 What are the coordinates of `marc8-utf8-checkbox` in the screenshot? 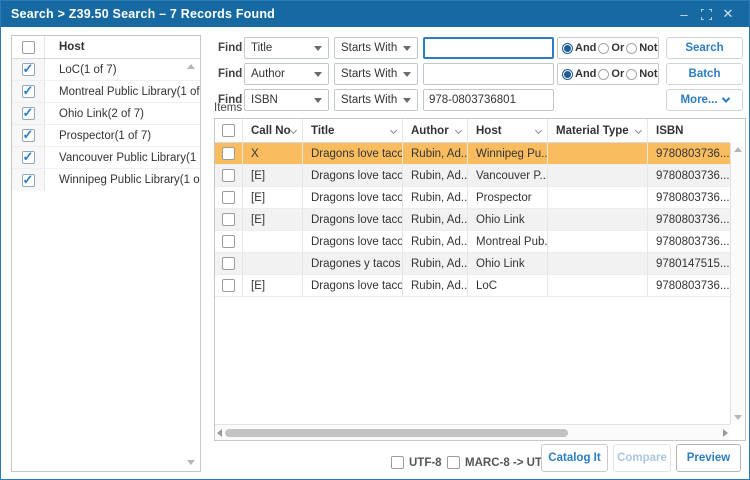 It's located at (453, 462).